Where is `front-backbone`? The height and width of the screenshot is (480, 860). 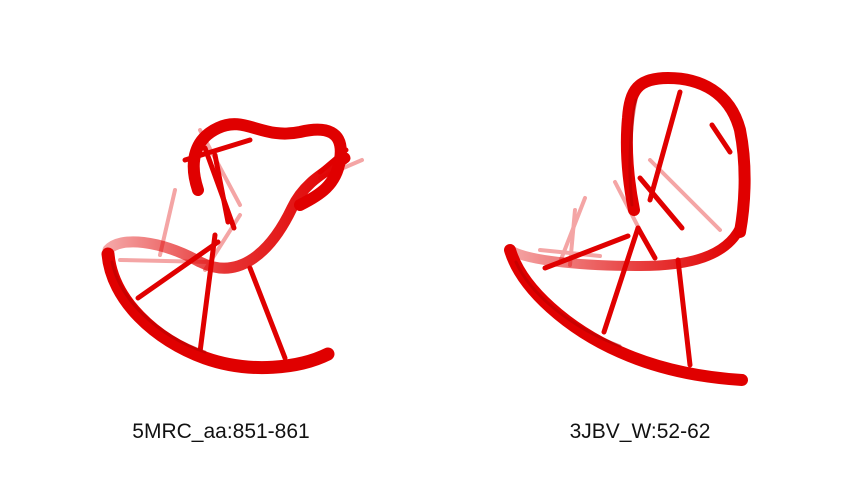
front-backbone is located at coordinates (218, 311).